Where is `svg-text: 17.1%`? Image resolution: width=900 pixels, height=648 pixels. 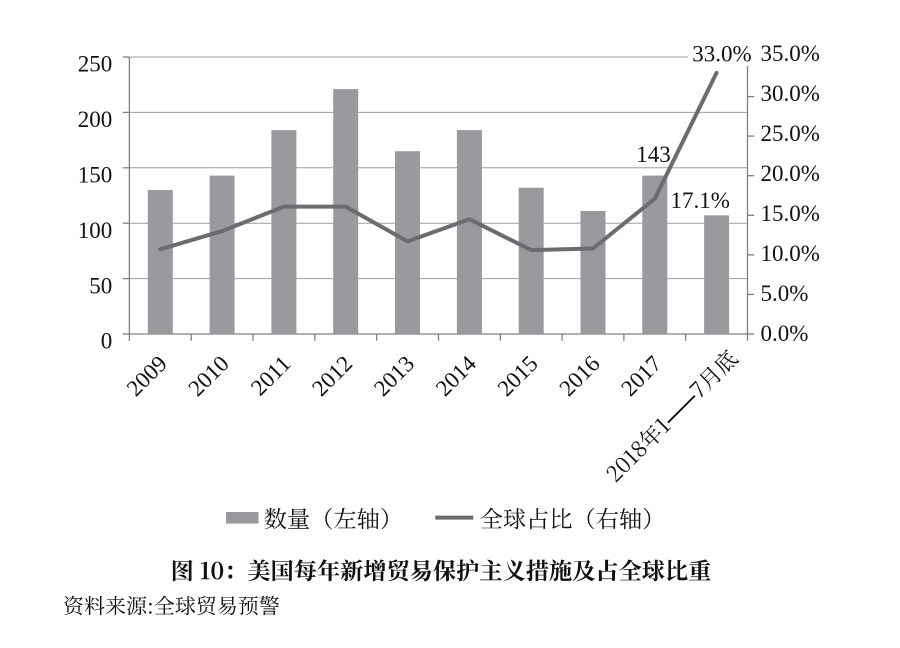 svg-text: 17.1% is located at coordinates (699, 200).